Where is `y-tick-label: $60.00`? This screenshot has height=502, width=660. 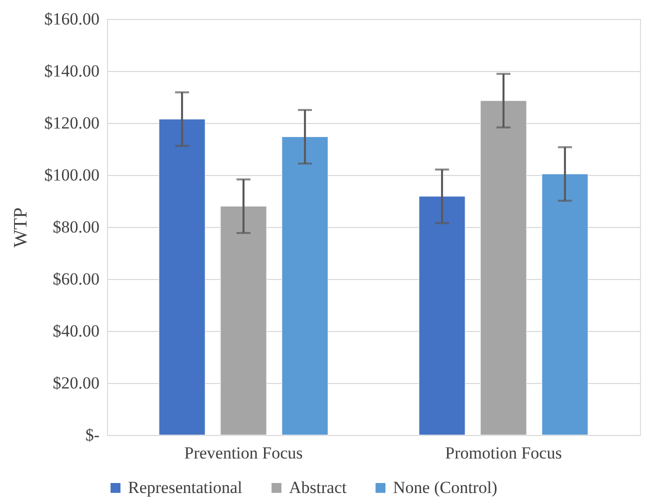
y-tick-label: $60.00 is located at coordinates (76, 279).